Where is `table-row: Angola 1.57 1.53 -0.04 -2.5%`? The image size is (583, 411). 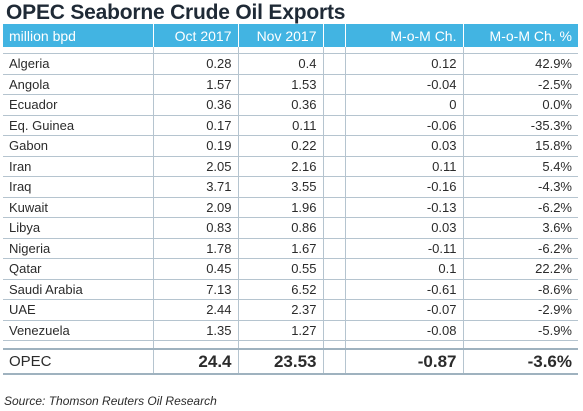 table-row: Angola 1.57 1.53 -0.04 -2.5% is located at coordinates (290, 84).